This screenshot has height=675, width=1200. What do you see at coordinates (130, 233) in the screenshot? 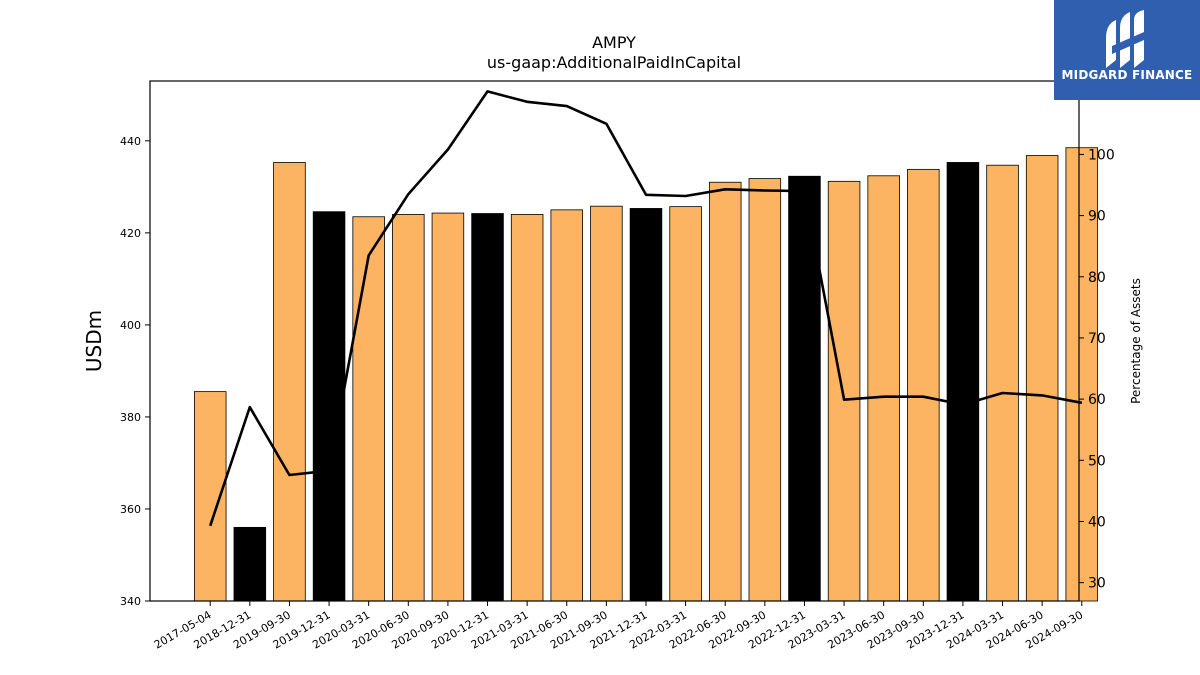
I see `y-tick-label: 420` at bounding box center [130, 233].